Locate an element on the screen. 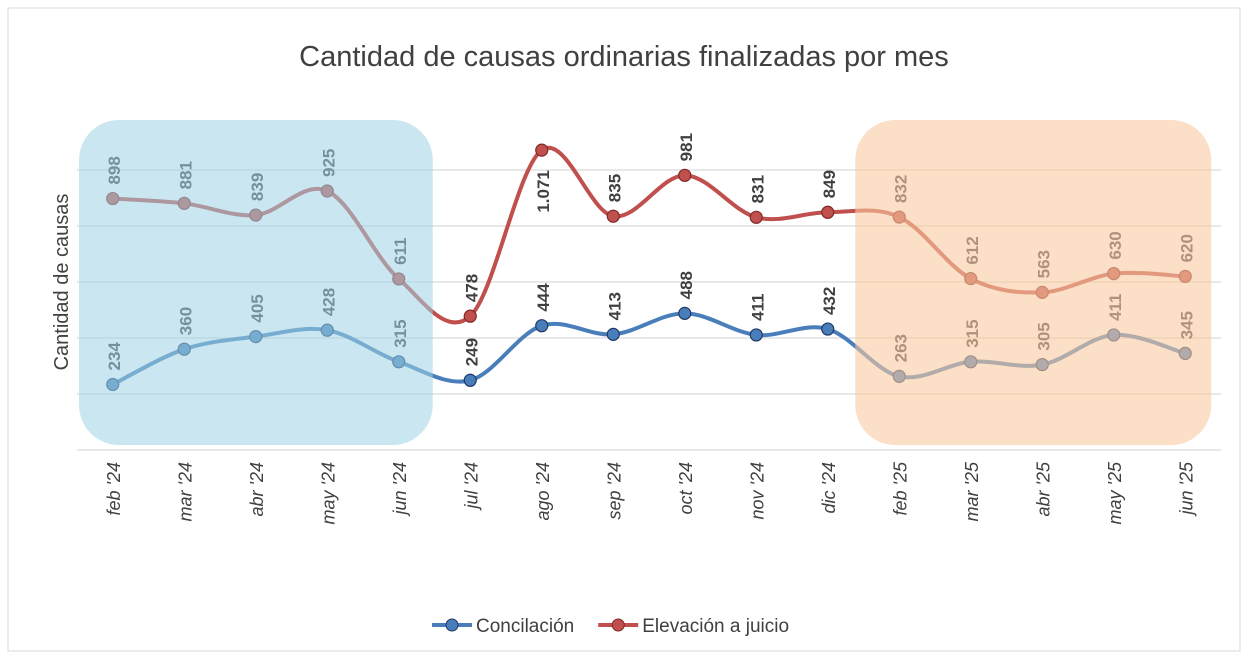 The width and height of the screenshot is (1248, 659). x-tick-label: abr '25 is located at coordinates (1043, 488).